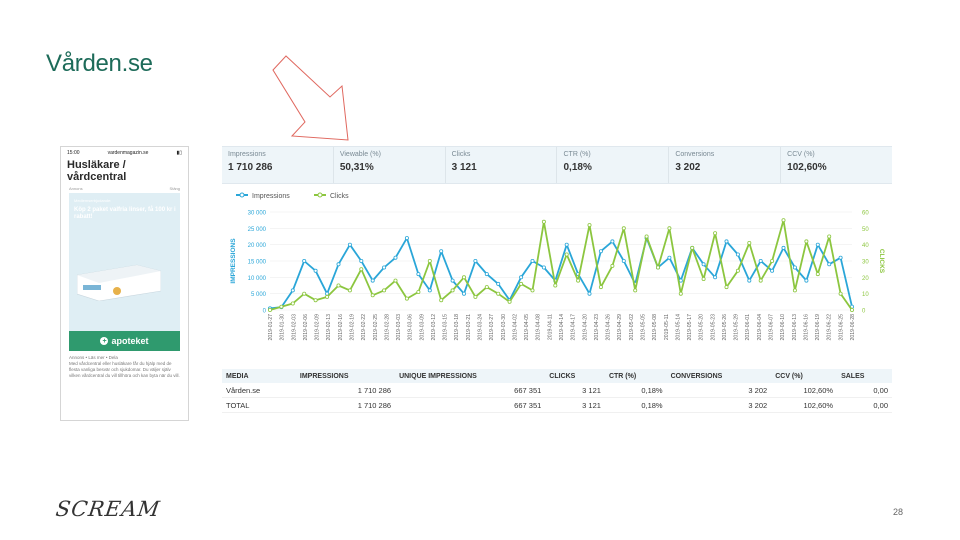  Describe the element at coordinates (807, 167) in the screenshot. I see `metric-value: 102,60%` at that location.